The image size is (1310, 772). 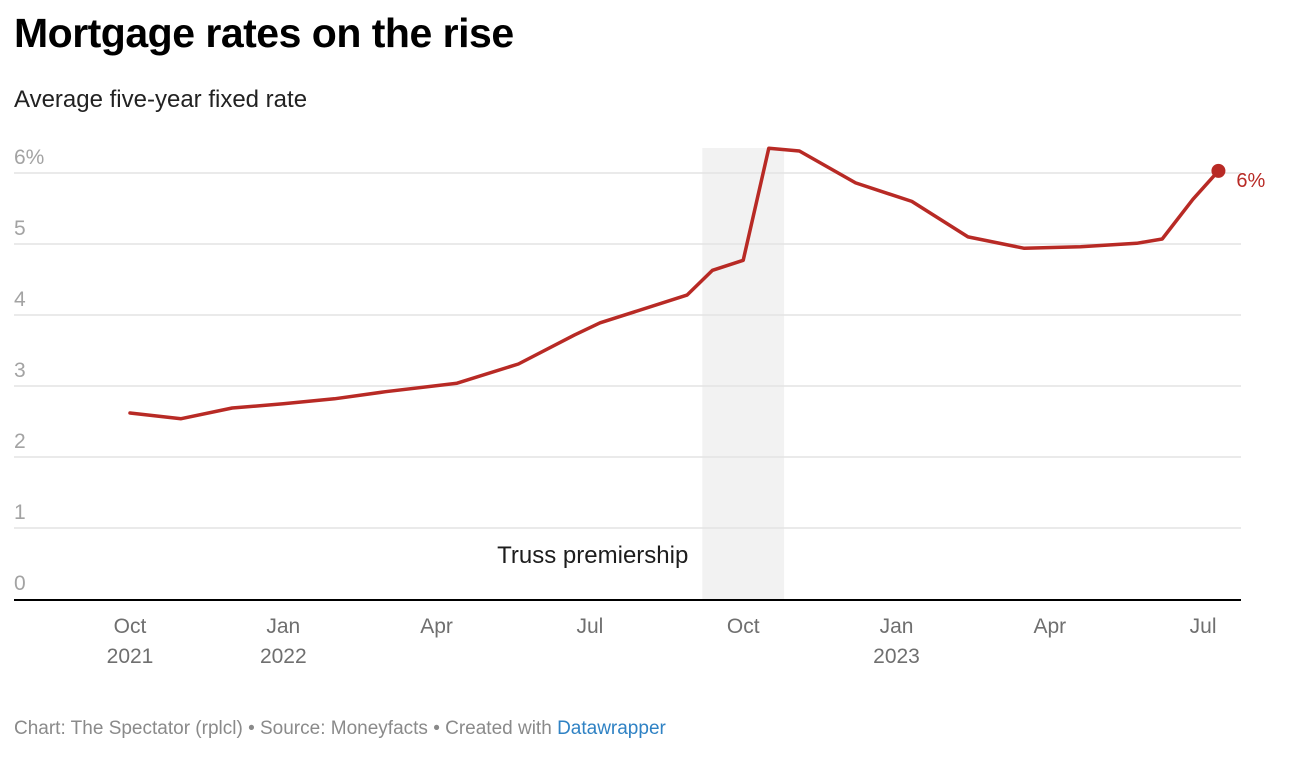 I want to click on y-tick-label: 3, so click(x=20, y=370).